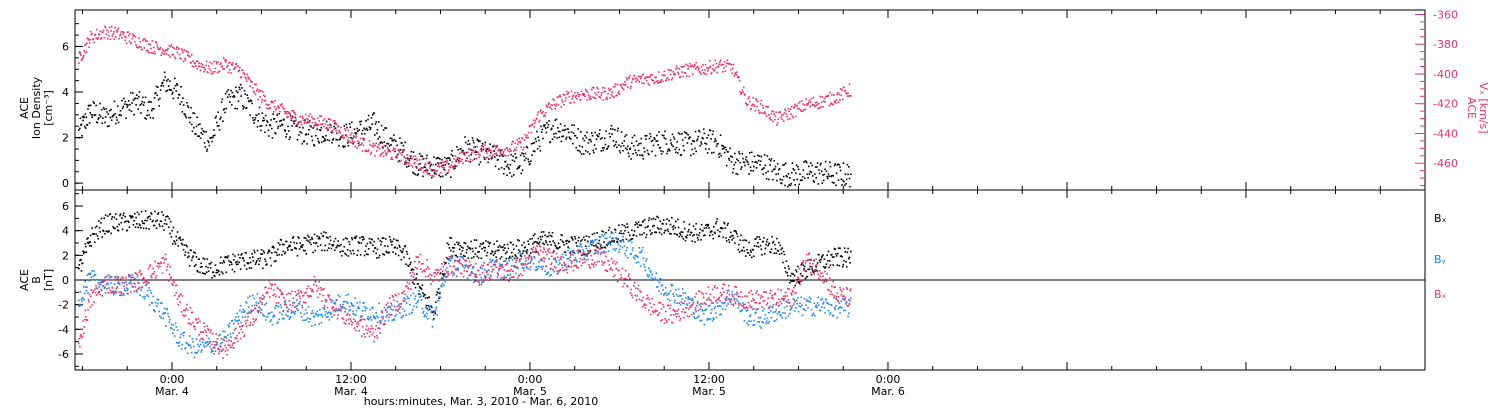 The height and width of the screenshot is (410, 1500). What do you see at coordinates (1445, 163) in the screenshot?
I see `top-right-tick-label: -460` at bounding box center [1445, 163].